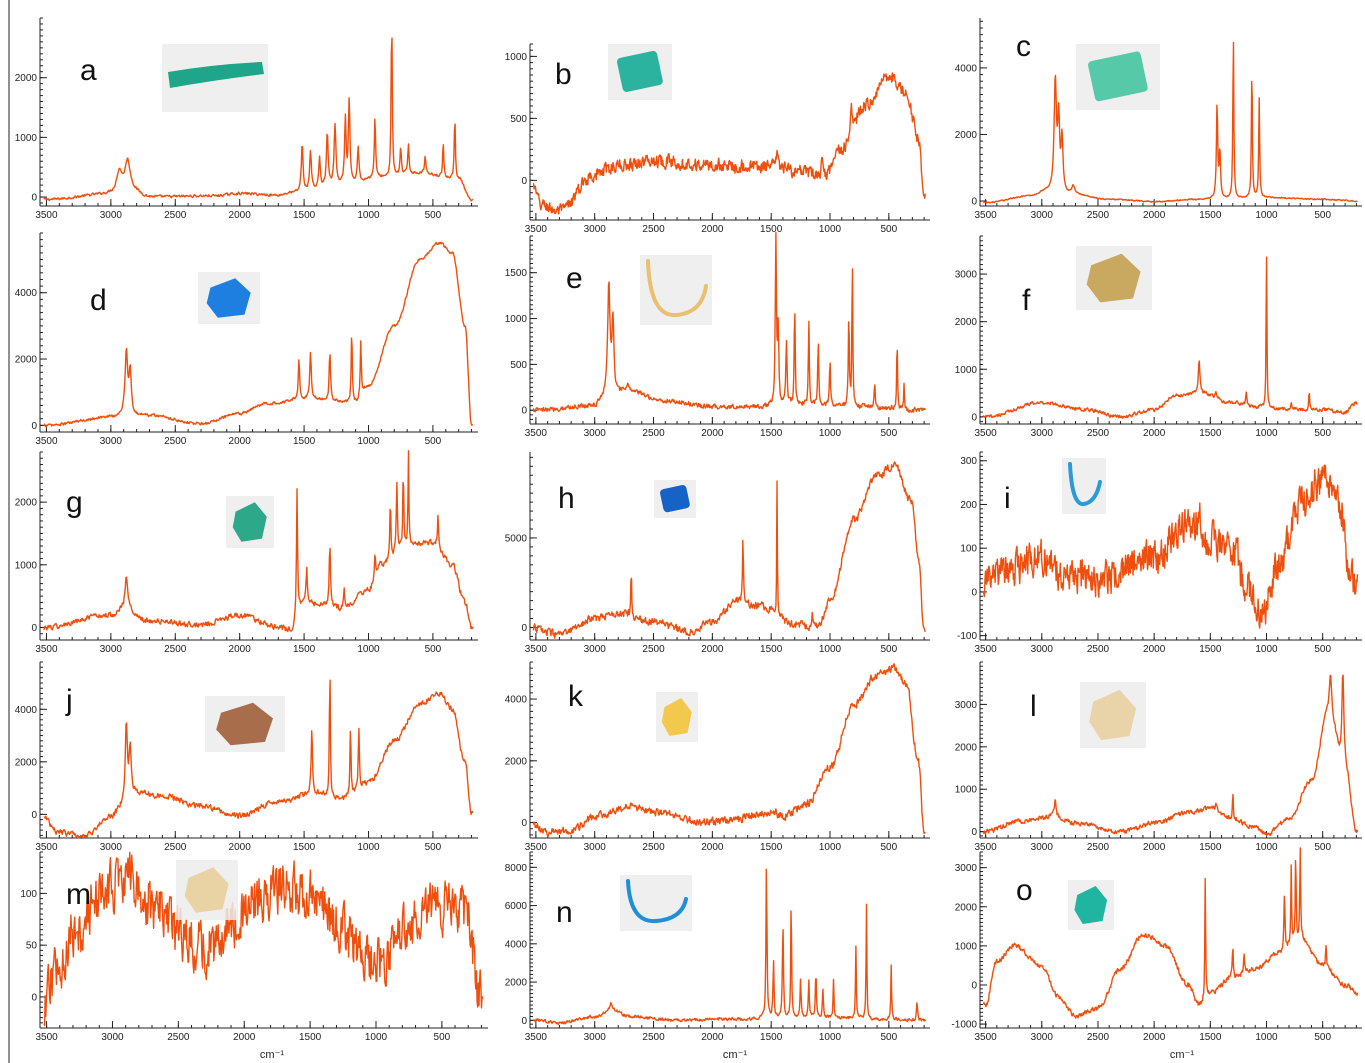  I want to click on panel-m: 0 50 100 3500 3000 2500 2000 1500 1000 500 m, so click(254, 947).